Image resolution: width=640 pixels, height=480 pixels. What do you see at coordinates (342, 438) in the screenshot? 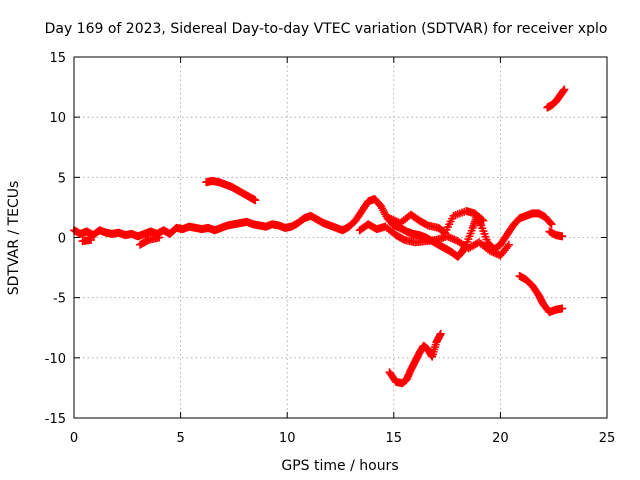
I see `x-tick-labels: 0 5 10 15 20 25` at bounding box center [342, 438].